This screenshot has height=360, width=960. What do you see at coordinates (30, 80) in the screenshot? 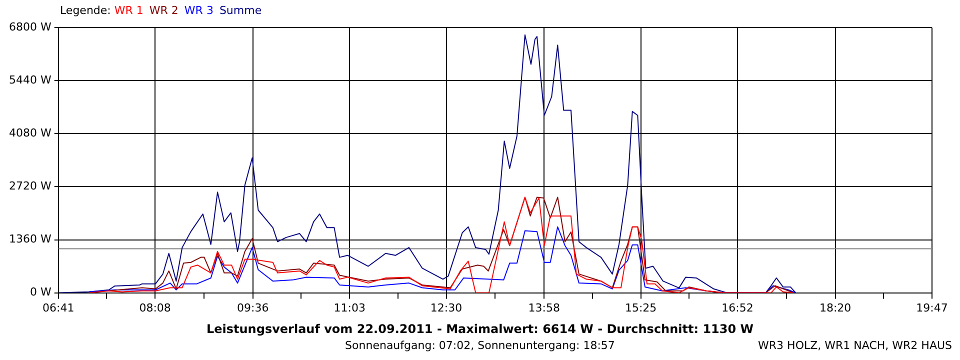
I see `y-tick-label: 5440 W` at bounding box center [30, 80].